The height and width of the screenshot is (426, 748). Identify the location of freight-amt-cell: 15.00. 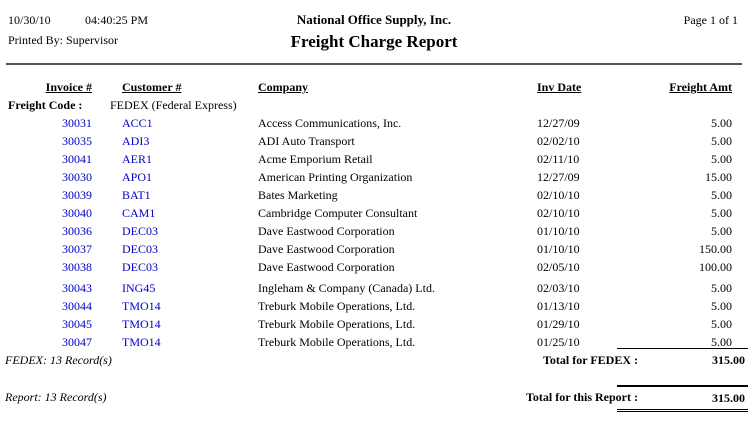
(718, 177).